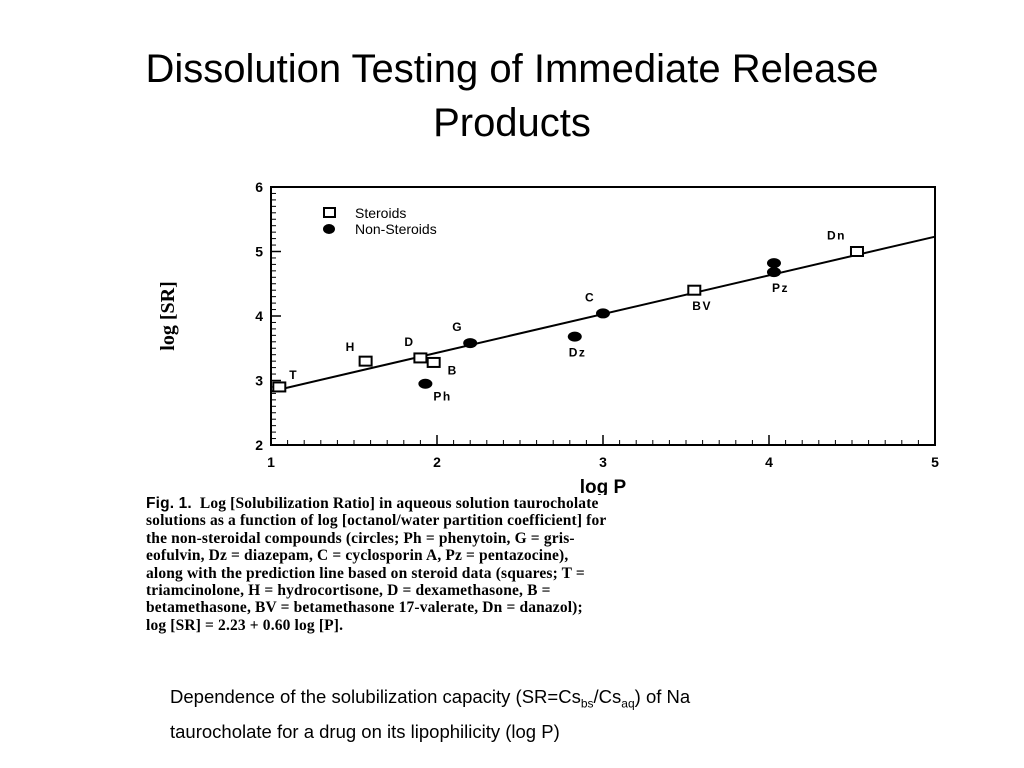  What do you see at coordinates (271, 462) in the screenshot?
I see `x-tick-label: 1` at bounding box center [271, 462].